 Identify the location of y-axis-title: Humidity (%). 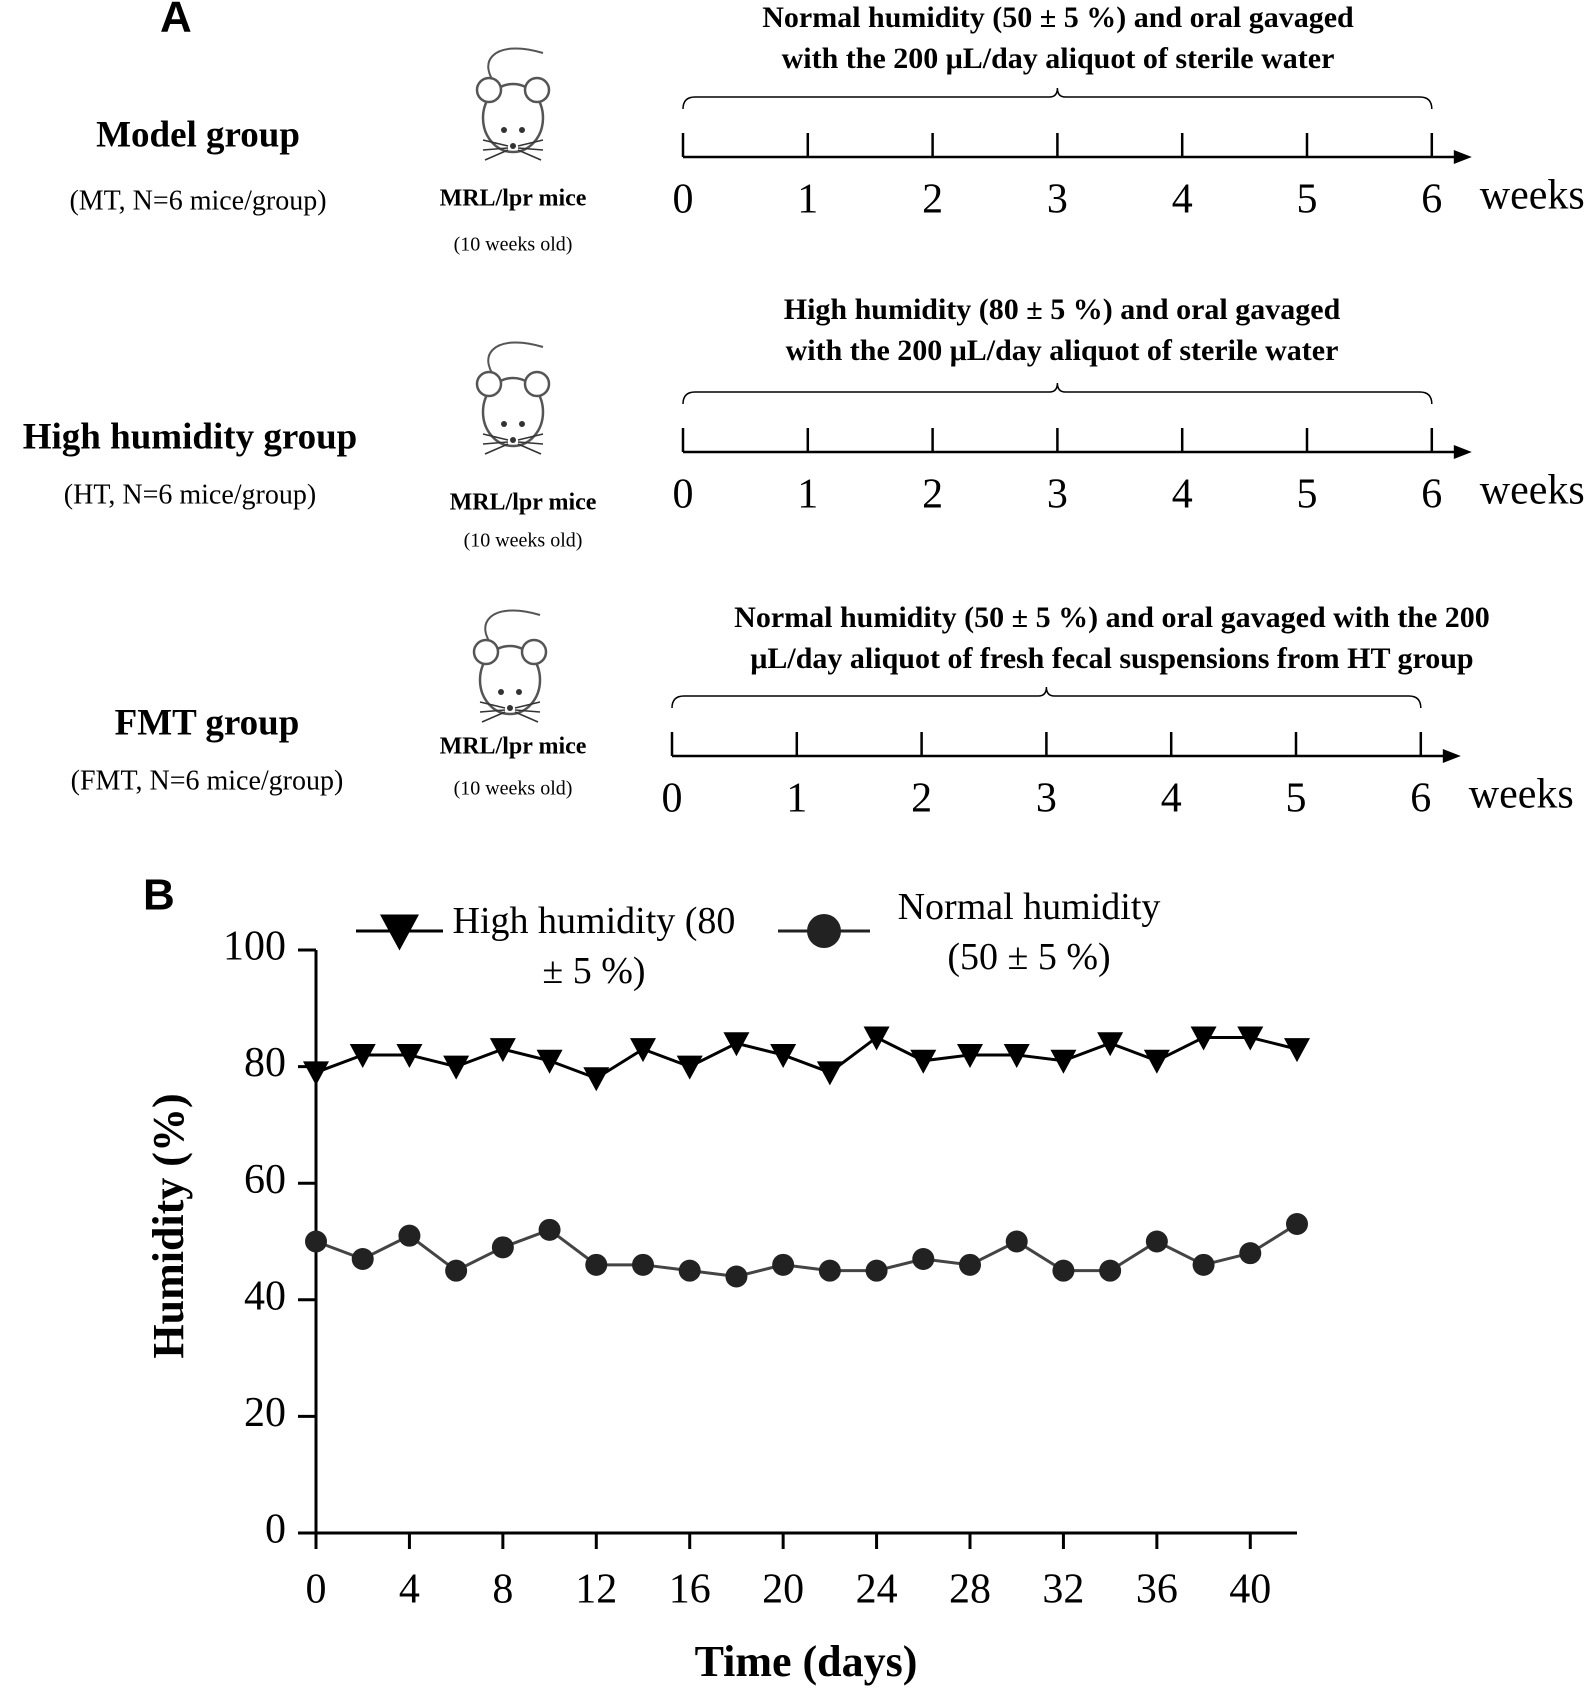
(168, 1225).